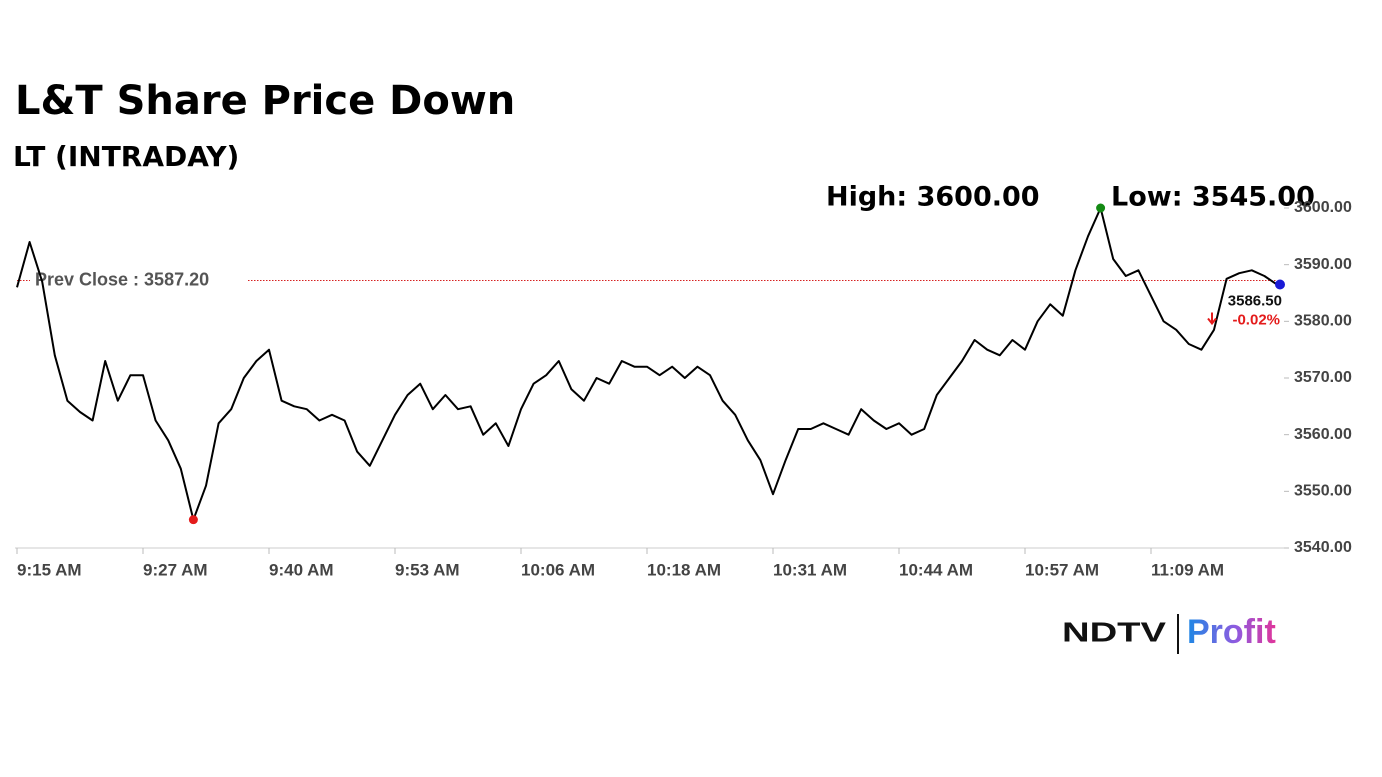  Describe the element at coordinates (265, 101) in the screenshot. I see `chart-title: L&T Share Price Down` at that location.